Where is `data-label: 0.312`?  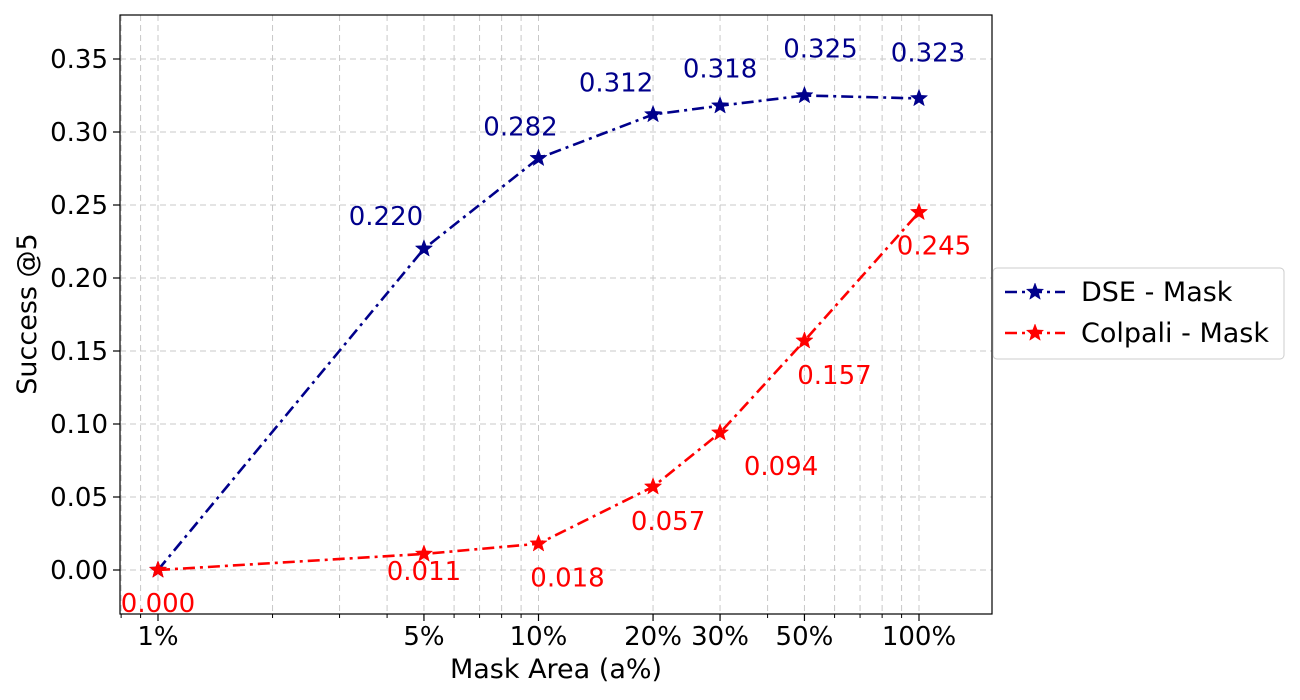 data-label: 0.312 is located at coordinates (616, 83).